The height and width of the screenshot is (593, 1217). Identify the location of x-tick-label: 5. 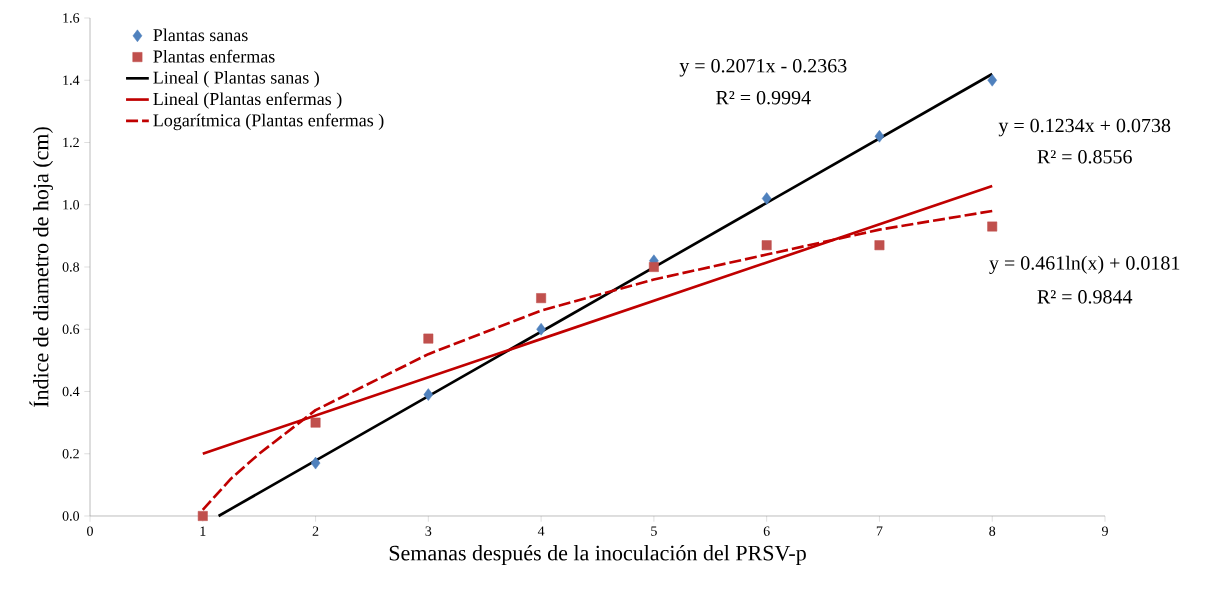
(654, 531).